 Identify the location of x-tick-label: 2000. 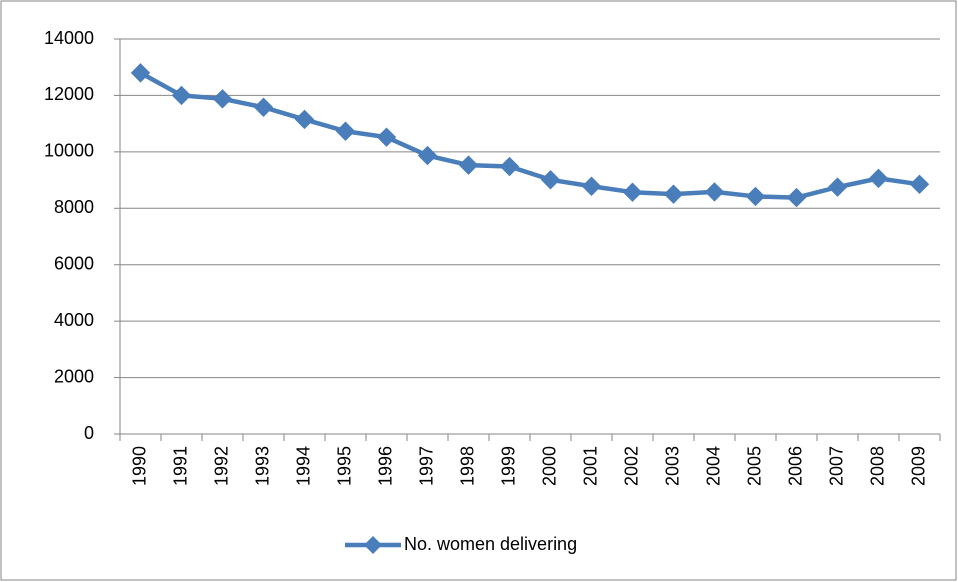
(549, 466).